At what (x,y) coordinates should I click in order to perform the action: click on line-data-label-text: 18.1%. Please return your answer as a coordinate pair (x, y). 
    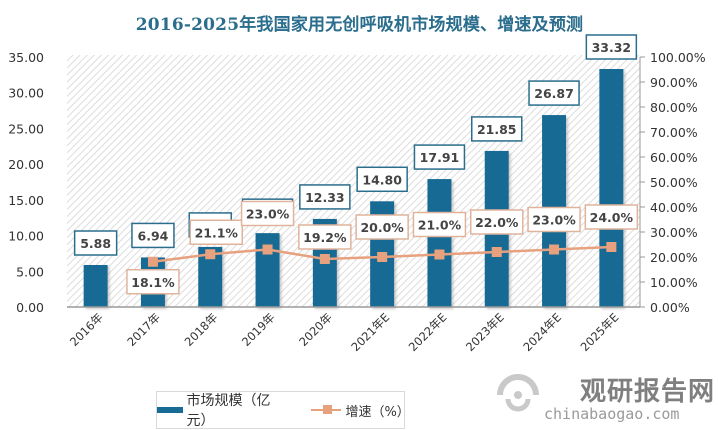
    Looking at the image, I should click on (153, 282).